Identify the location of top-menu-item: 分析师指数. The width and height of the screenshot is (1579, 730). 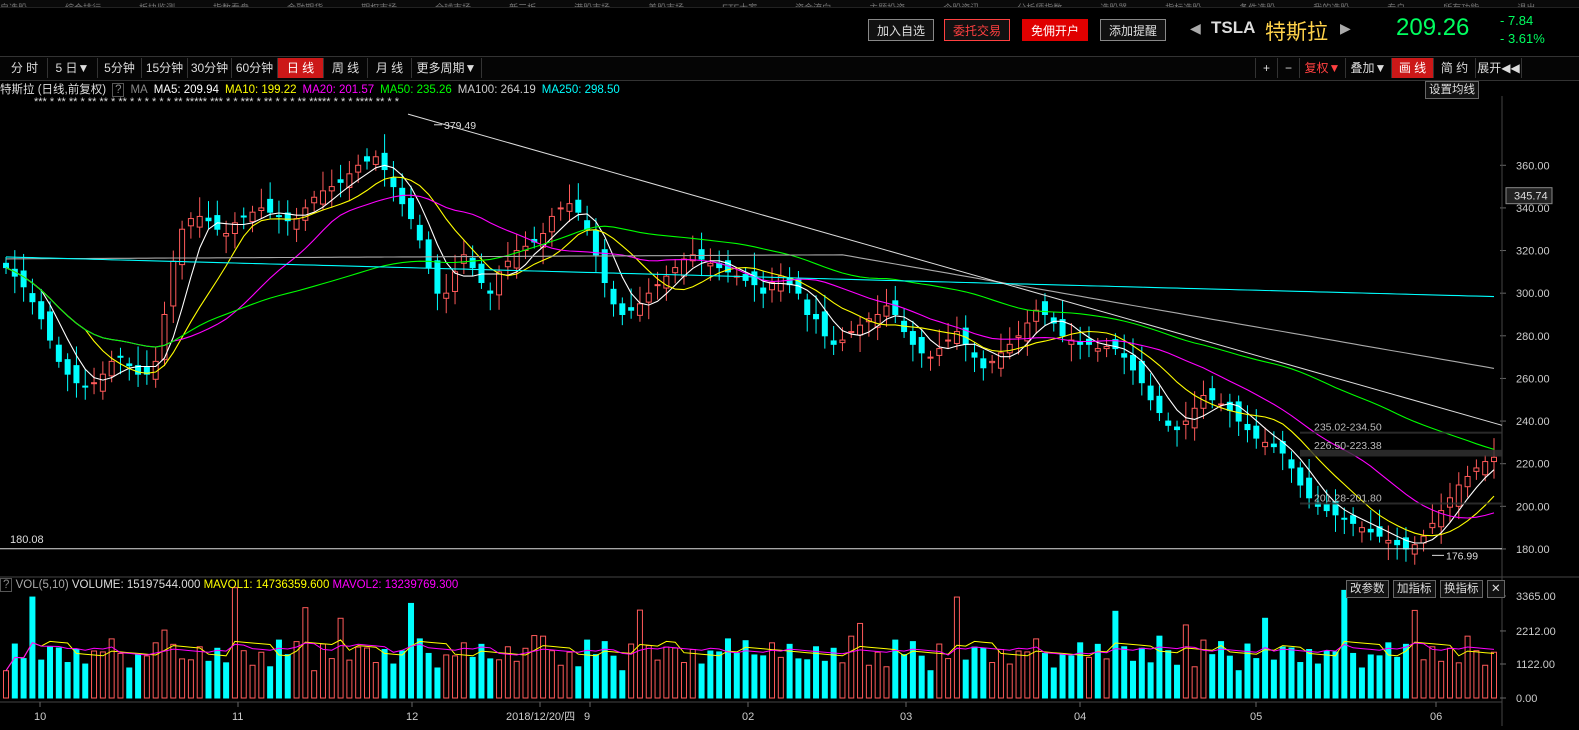
(1040, 5).